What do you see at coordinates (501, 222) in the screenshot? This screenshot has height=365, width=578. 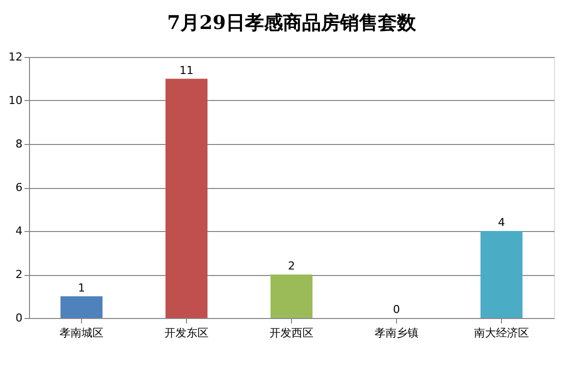 I see `data-label: 4` at bounding box center [501, 222].